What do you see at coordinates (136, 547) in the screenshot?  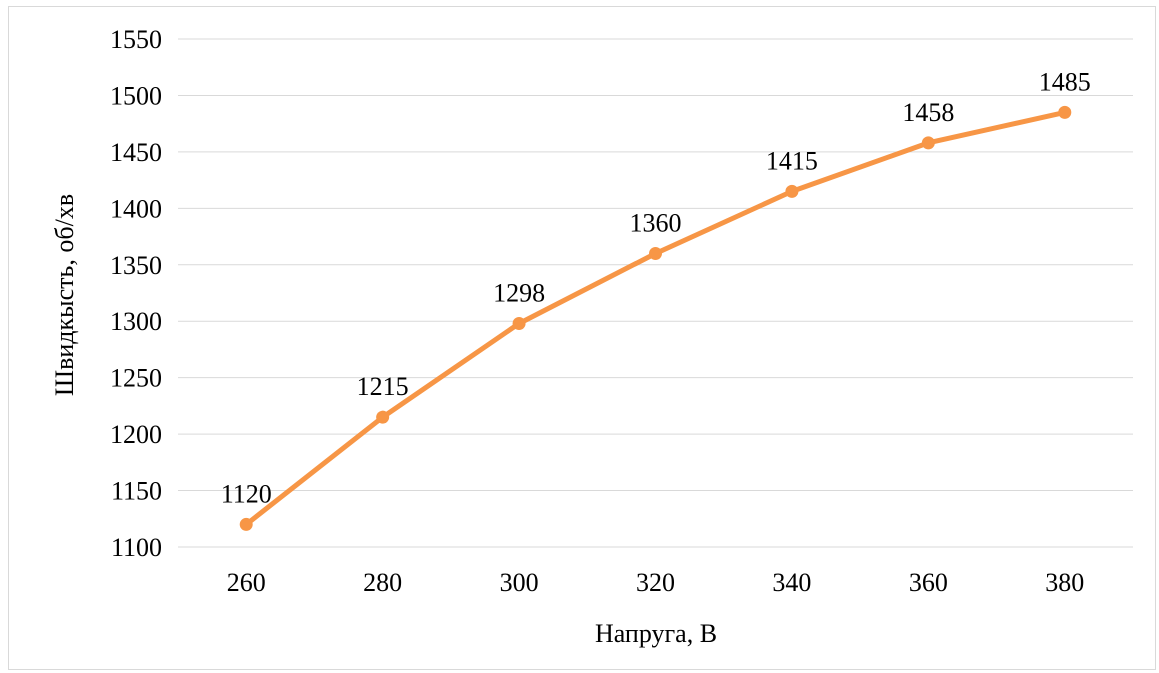 I see `y-tick-label-1100: 1100` at bounding box center [136, 547].